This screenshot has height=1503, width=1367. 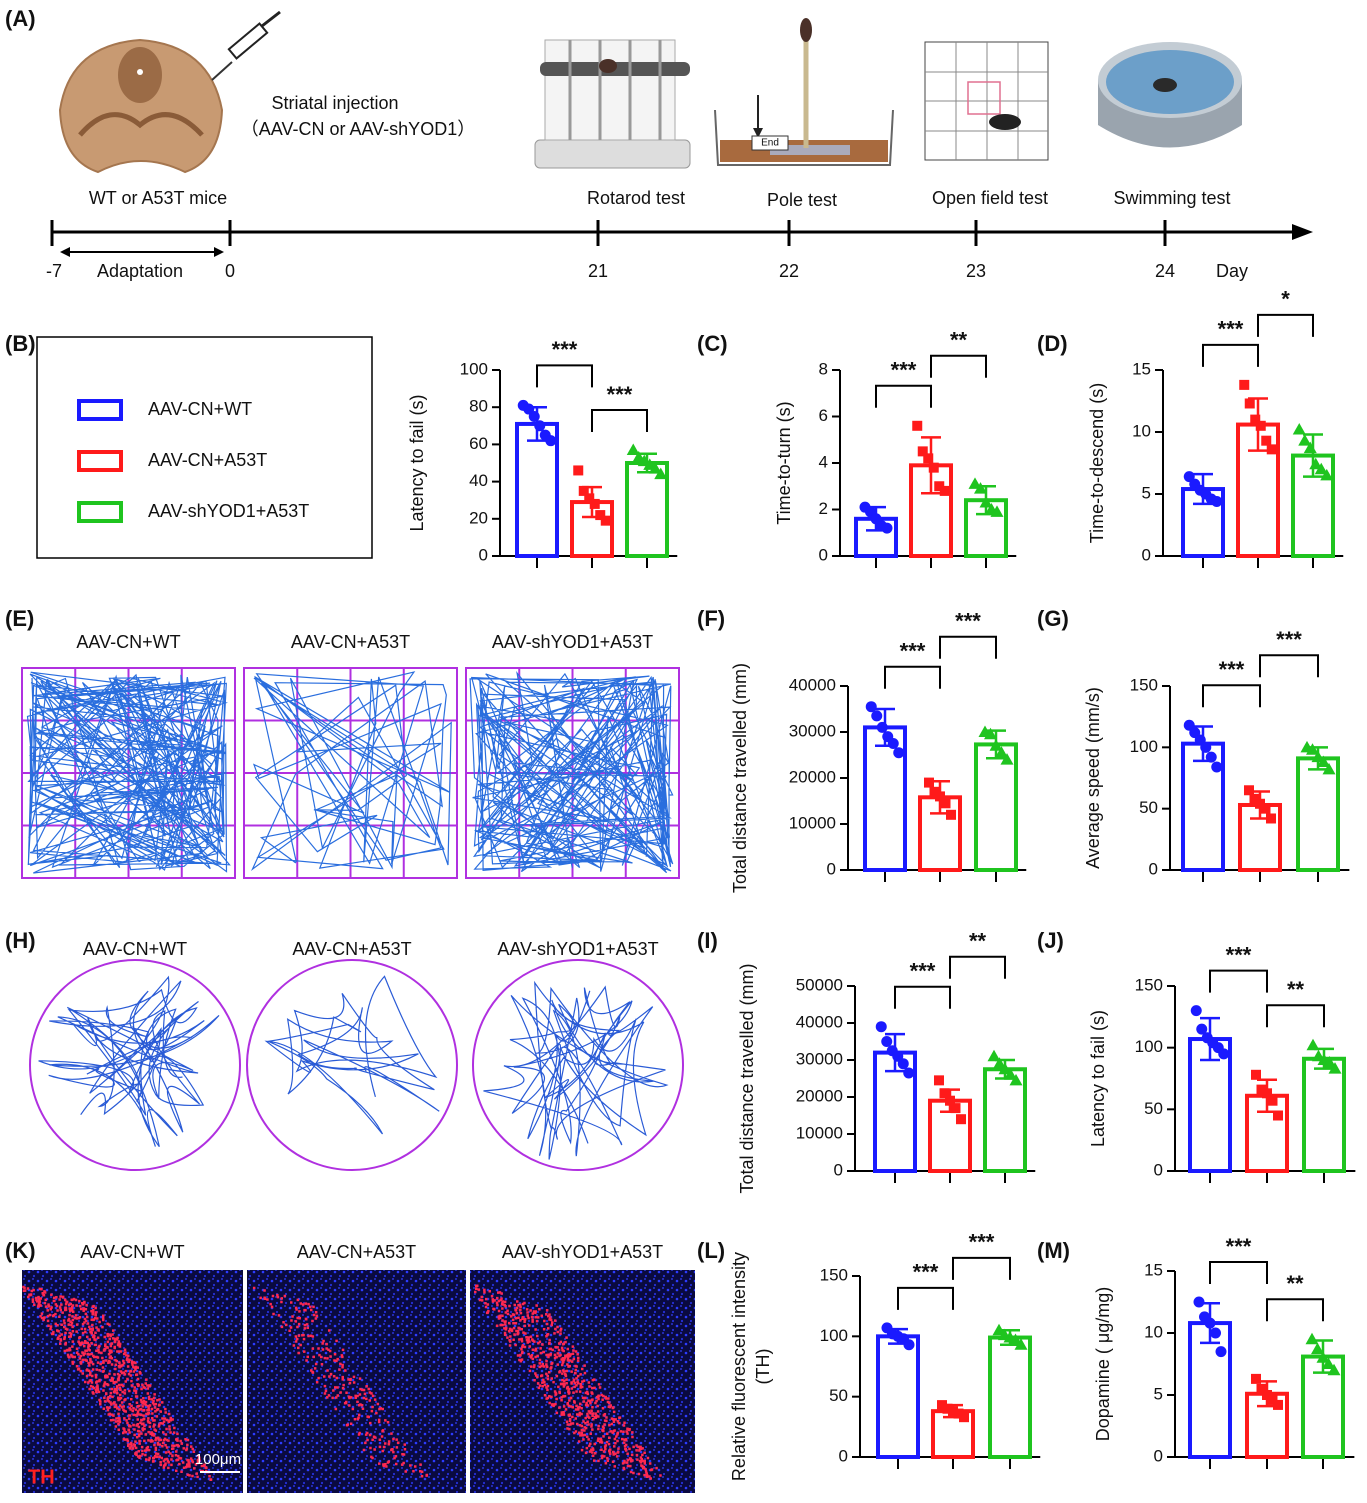 What do you see at coordinates (1053, 618) in the screenshot?
I see `panel-label: (G)` at bounding box center [1053, 618].